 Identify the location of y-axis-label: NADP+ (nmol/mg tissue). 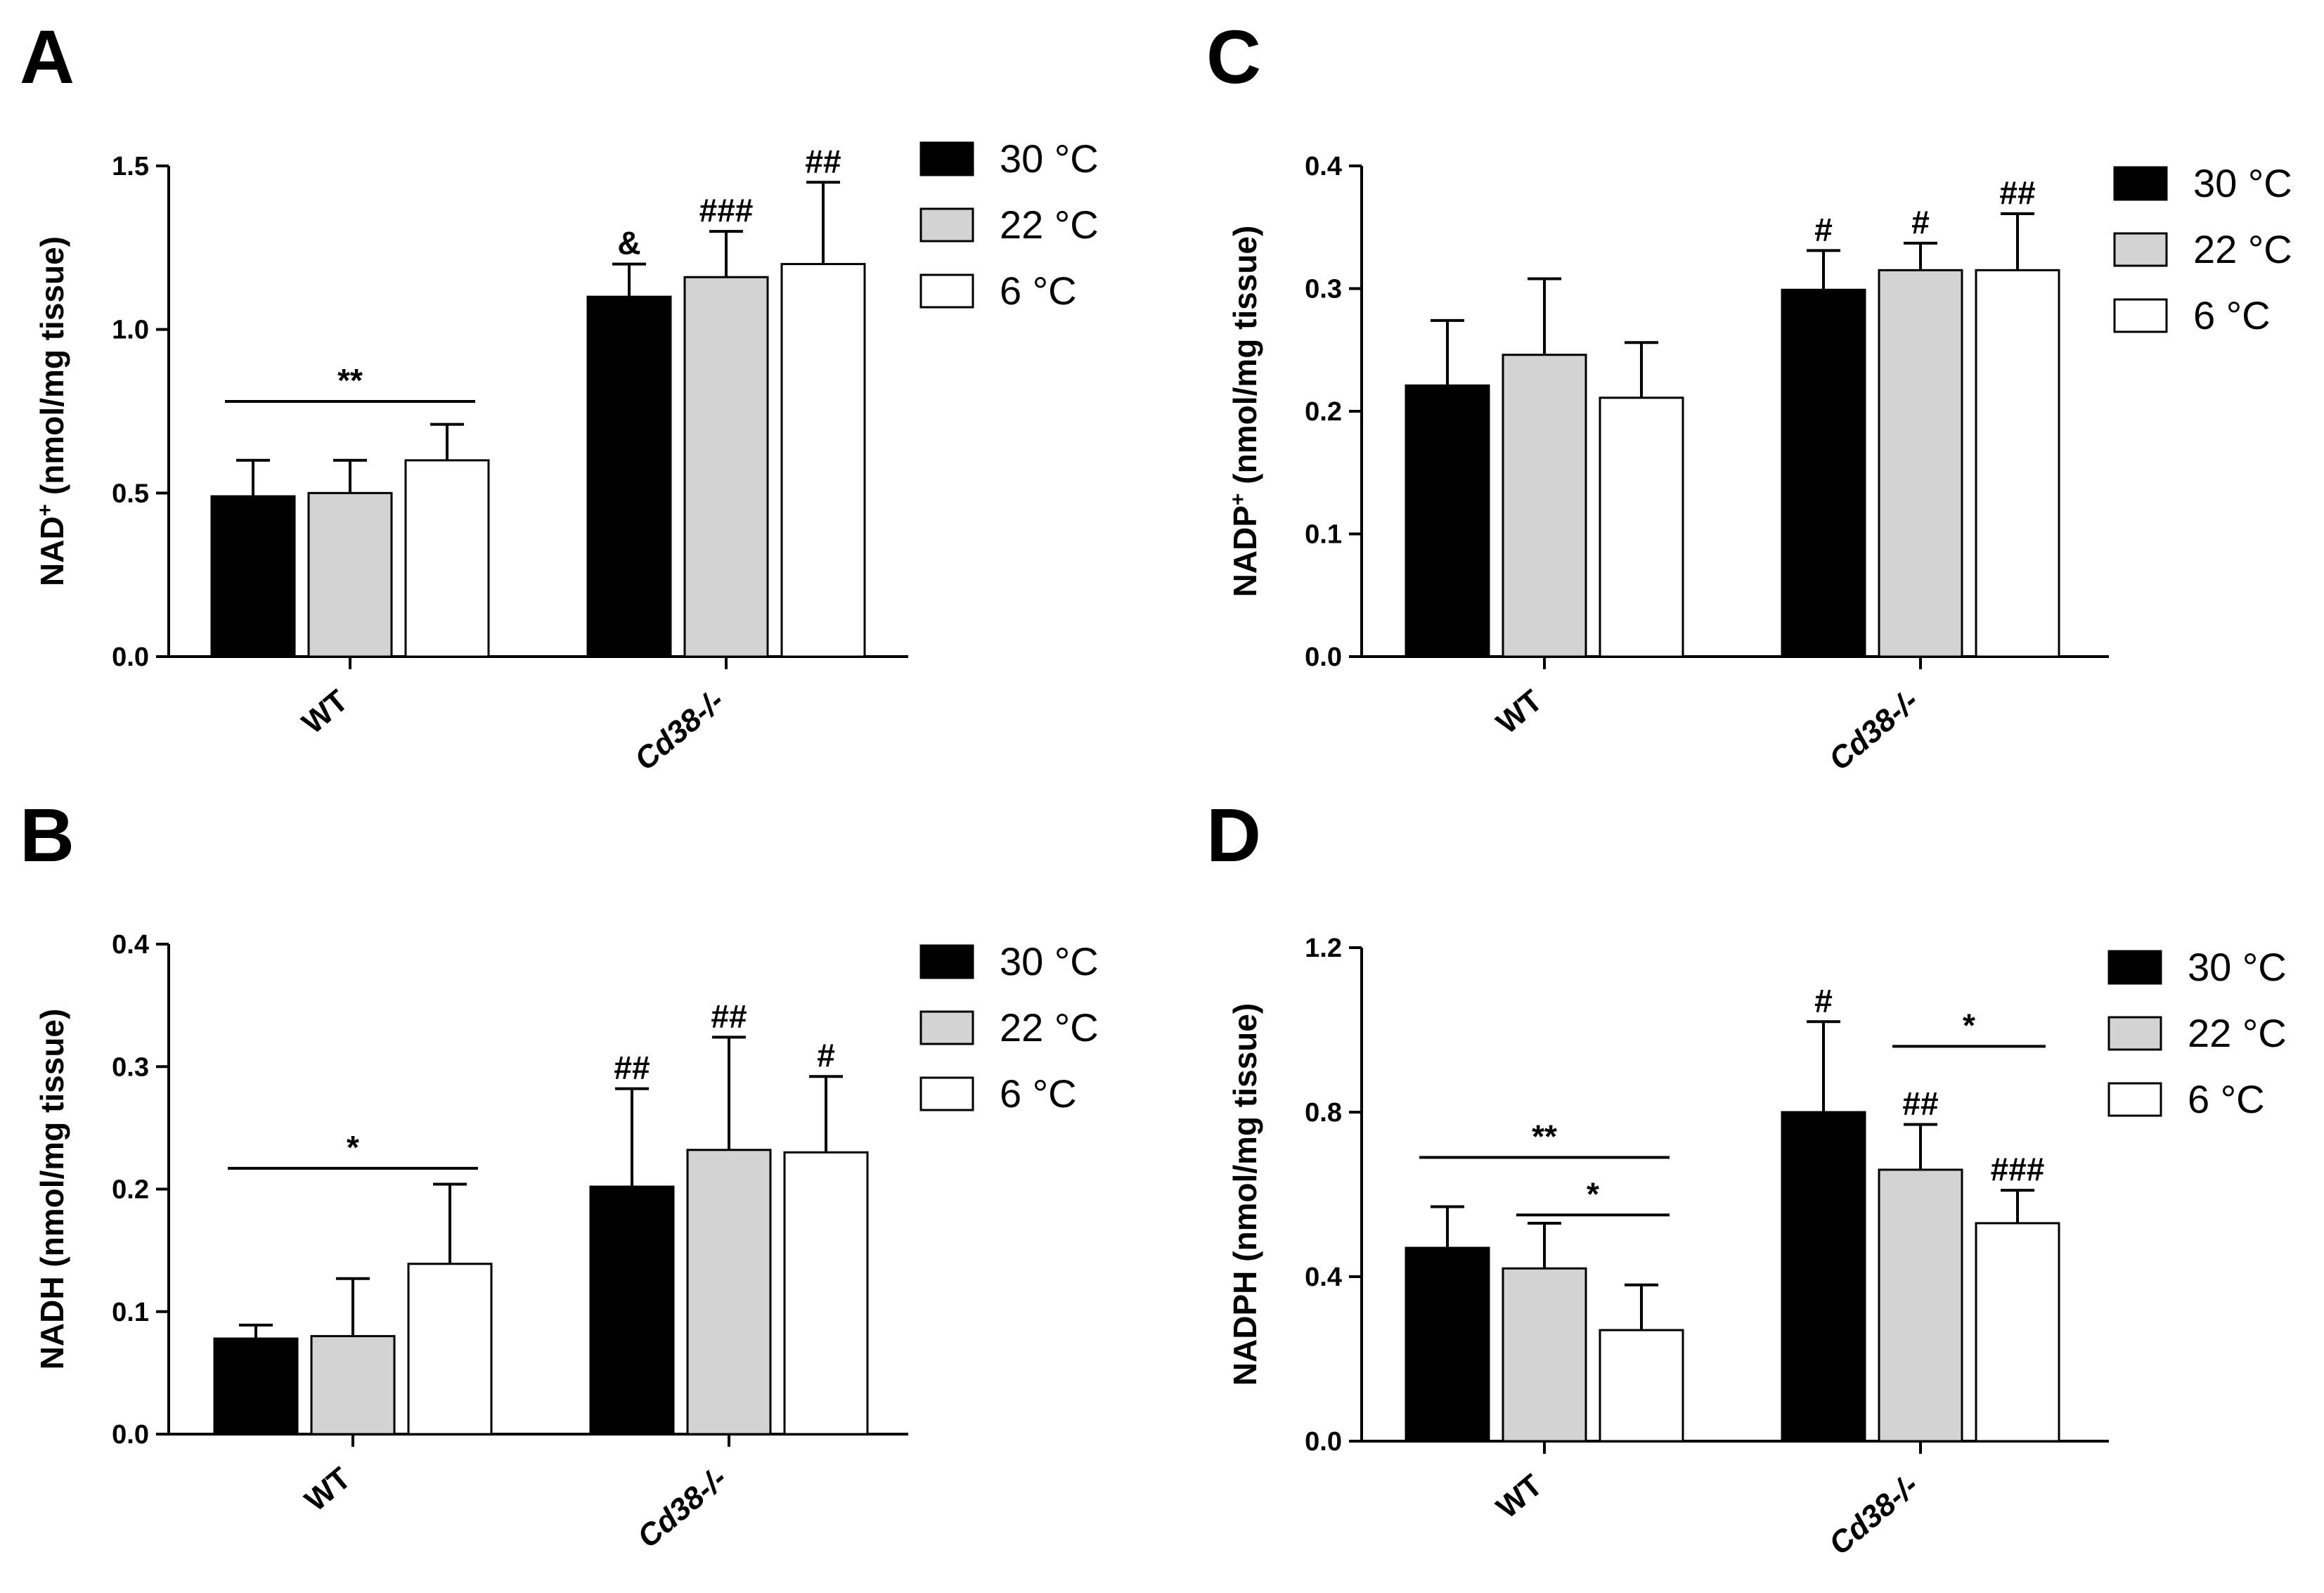
(1245, 412).